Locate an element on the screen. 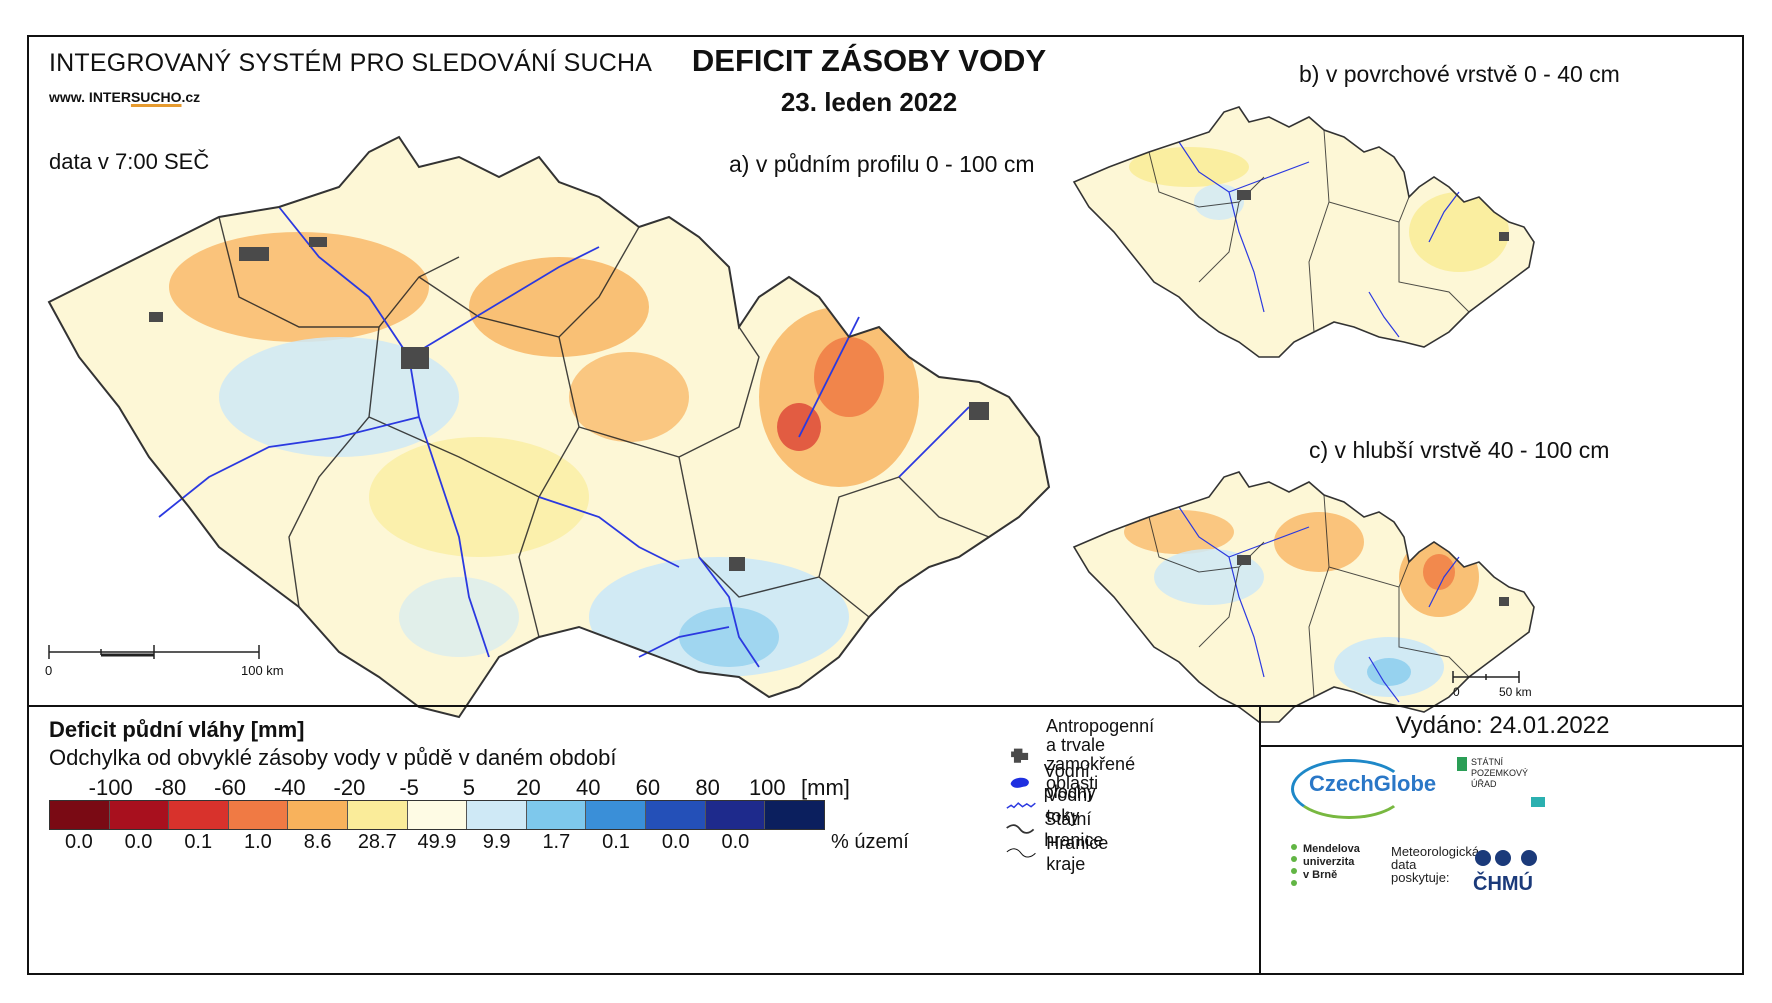 The height and width of the screenshot is (1003, 1772). main-scale-bar is located at coordinates (154, 652).